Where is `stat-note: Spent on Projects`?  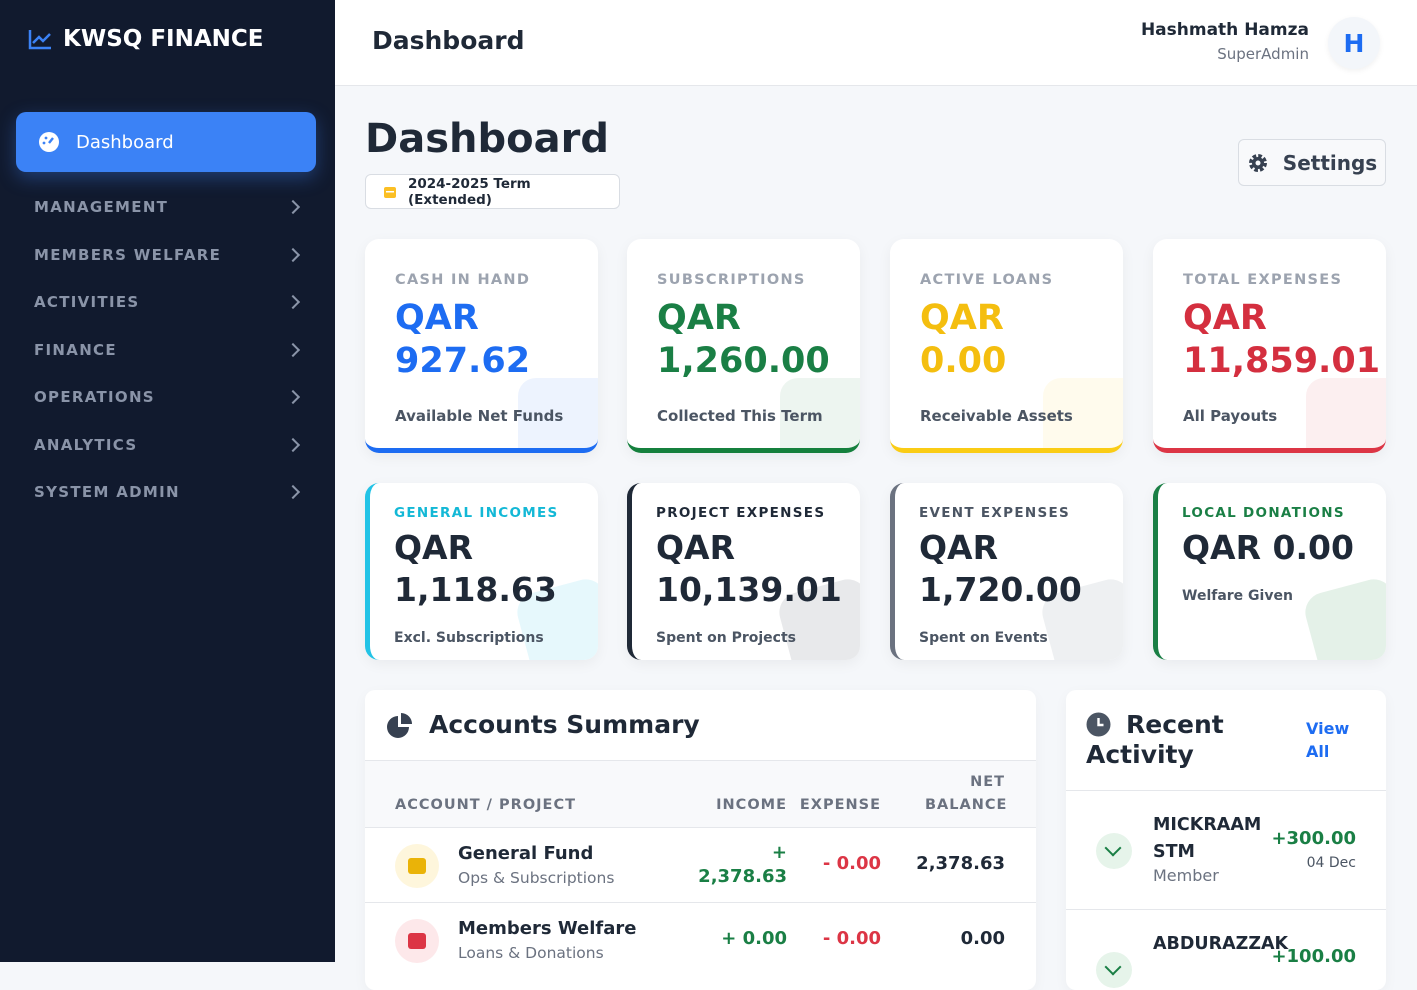 stat-note: Spent on Projects is located at coordinates (726, 638).